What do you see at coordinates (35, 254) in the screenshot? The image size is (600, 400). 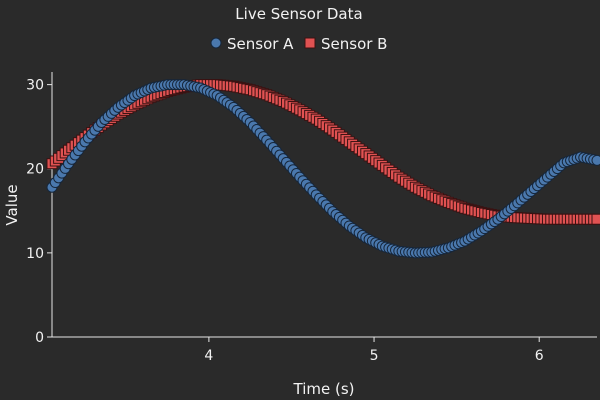 I see `y-tick-label: 10` at bounding box center [35, 254].